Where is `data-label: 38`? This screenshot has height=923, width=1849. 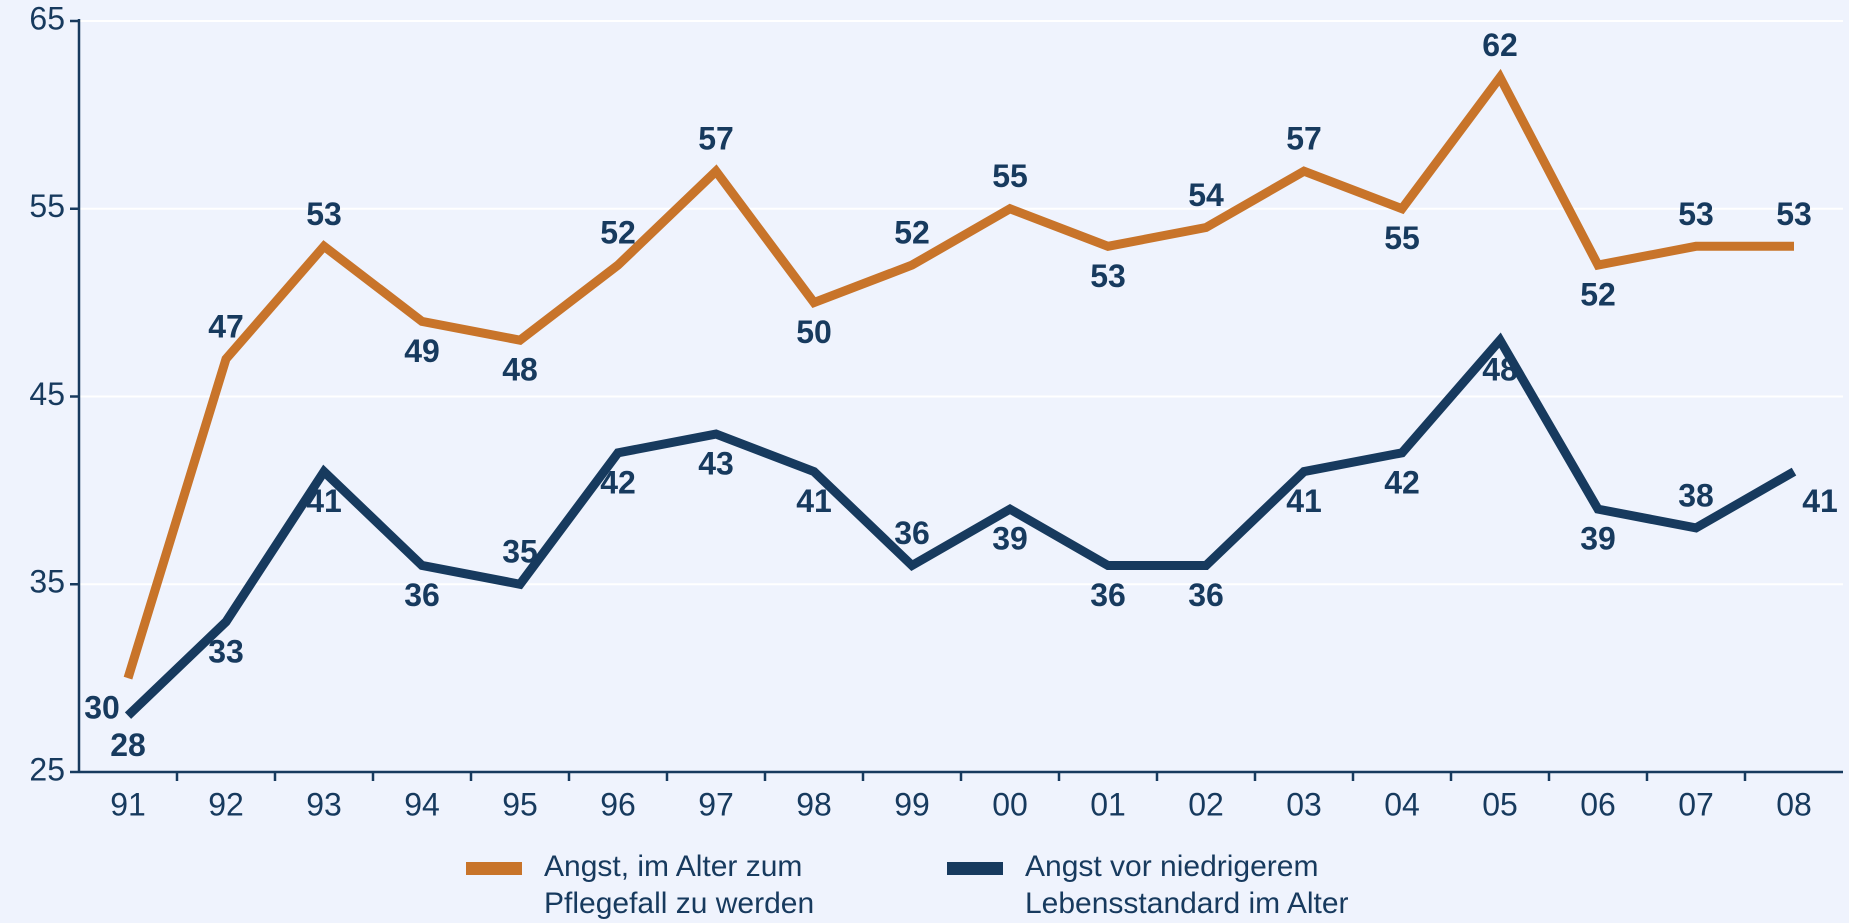
data-label: 38 is located at coordinates (1696, 495).